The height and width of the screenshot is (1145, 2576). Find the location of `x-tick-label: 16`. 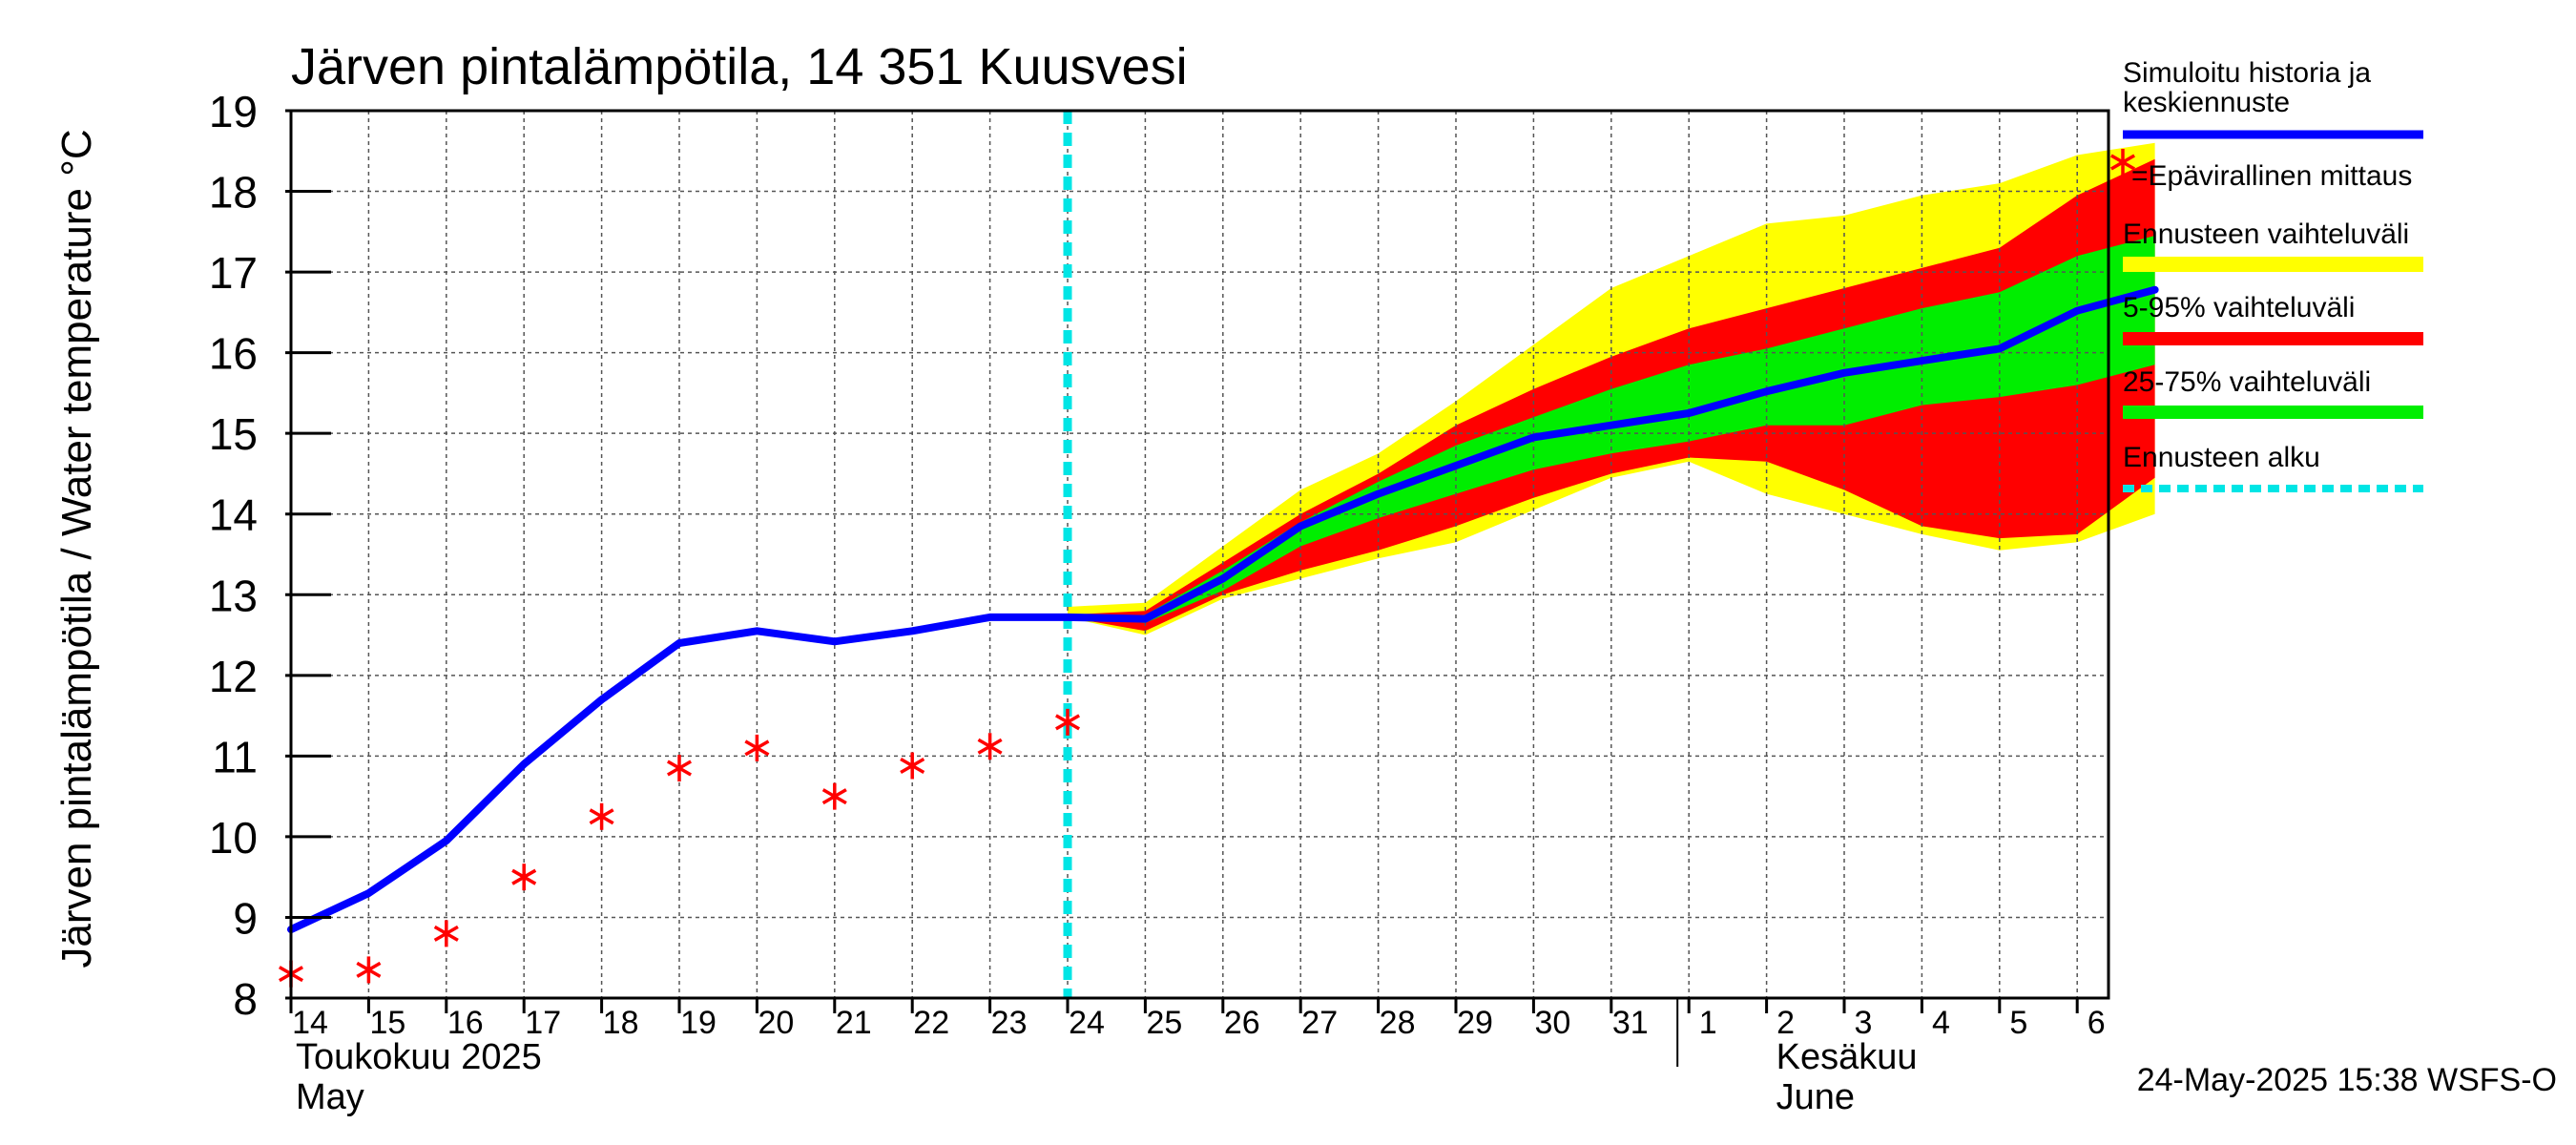

x-tick-label: 16 is located at coordinates (465, 1023).